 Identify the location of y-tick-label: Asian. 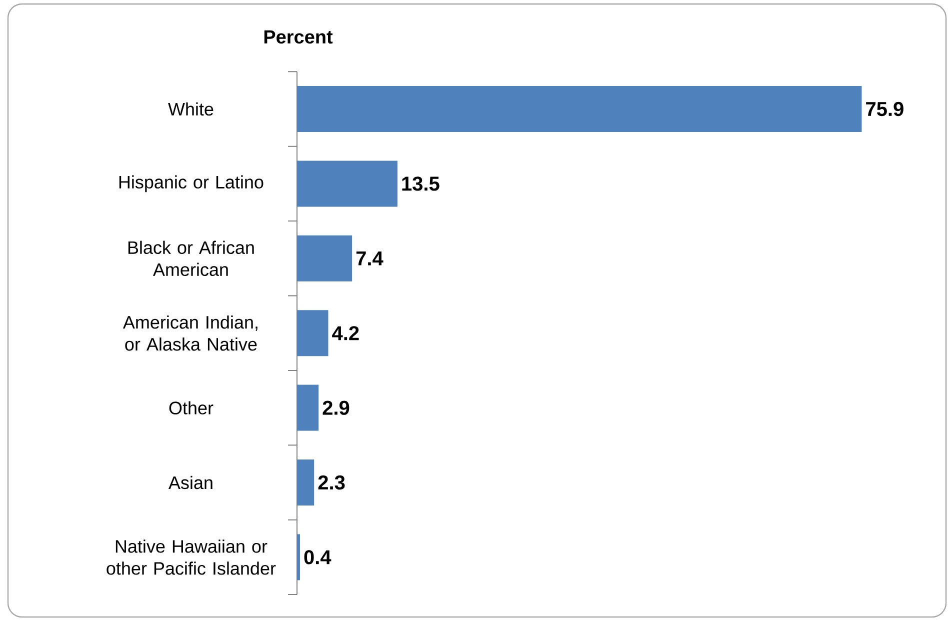
(190, 483).